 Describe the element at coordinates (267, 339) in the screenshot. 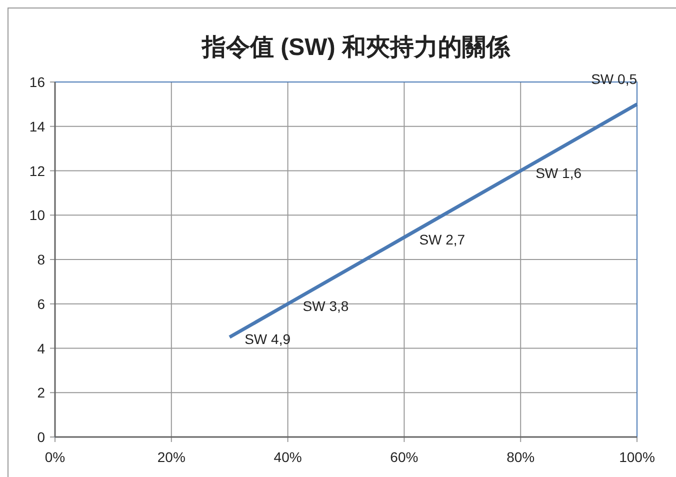

I see `annotation: SW 4,9` at that location.